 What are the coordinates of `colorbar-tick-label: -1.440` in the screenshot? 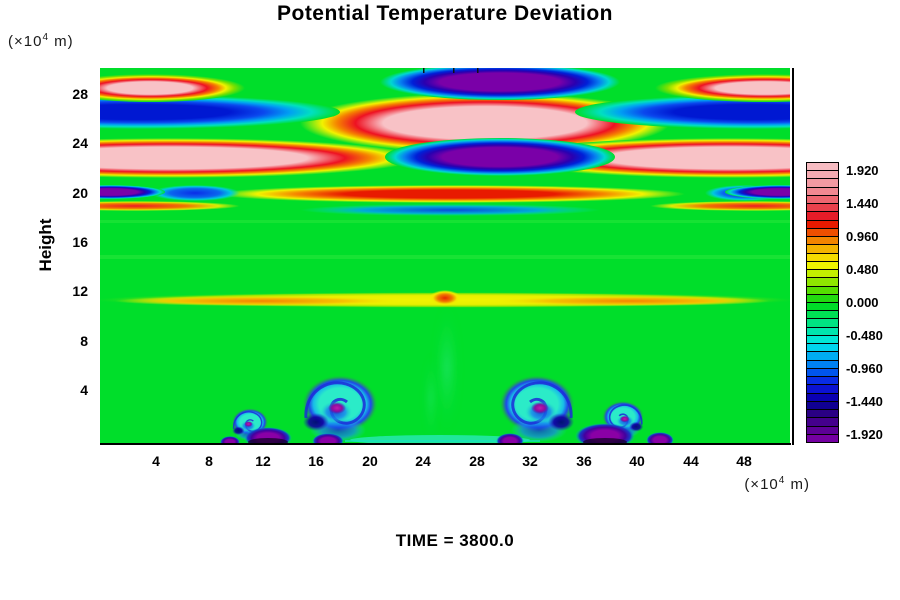 It's located at (864, 401).